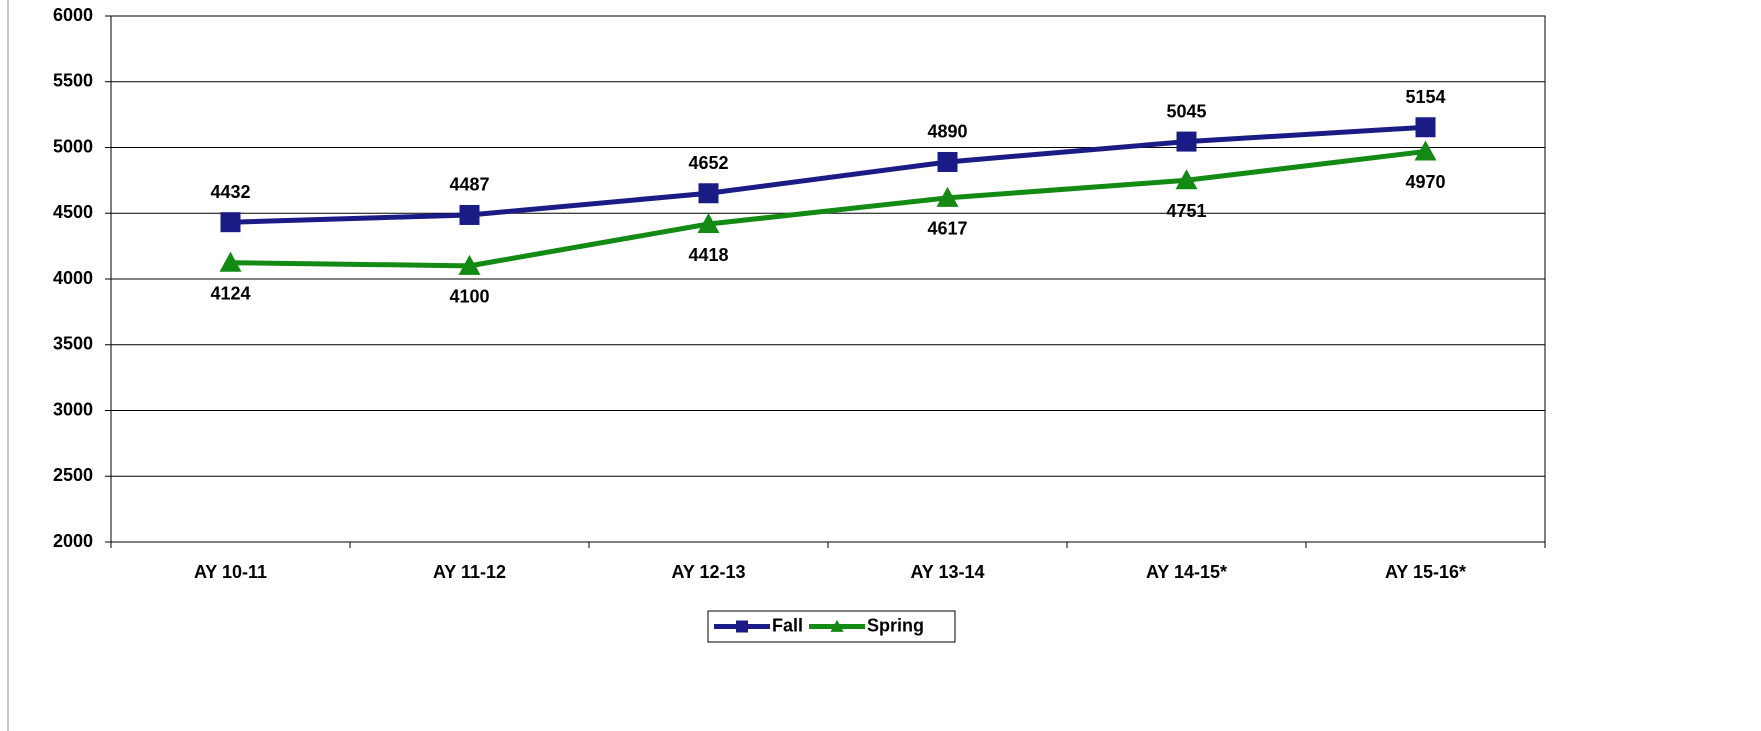 This screenshot has width=1761, height=731. I want to click on data-label: 4418, so click(708, 255).